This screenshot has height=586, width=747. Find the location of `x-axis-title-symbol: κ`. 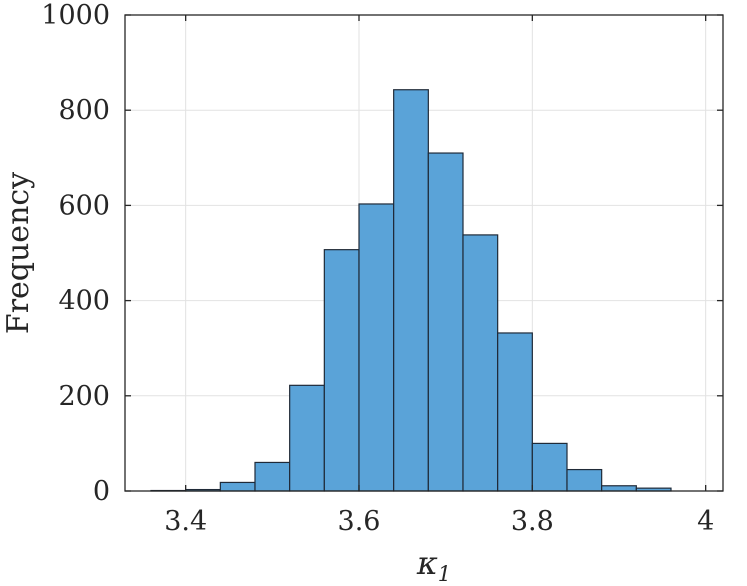

x-axis-title-symbol: κ is located at coordinates (427, 563).